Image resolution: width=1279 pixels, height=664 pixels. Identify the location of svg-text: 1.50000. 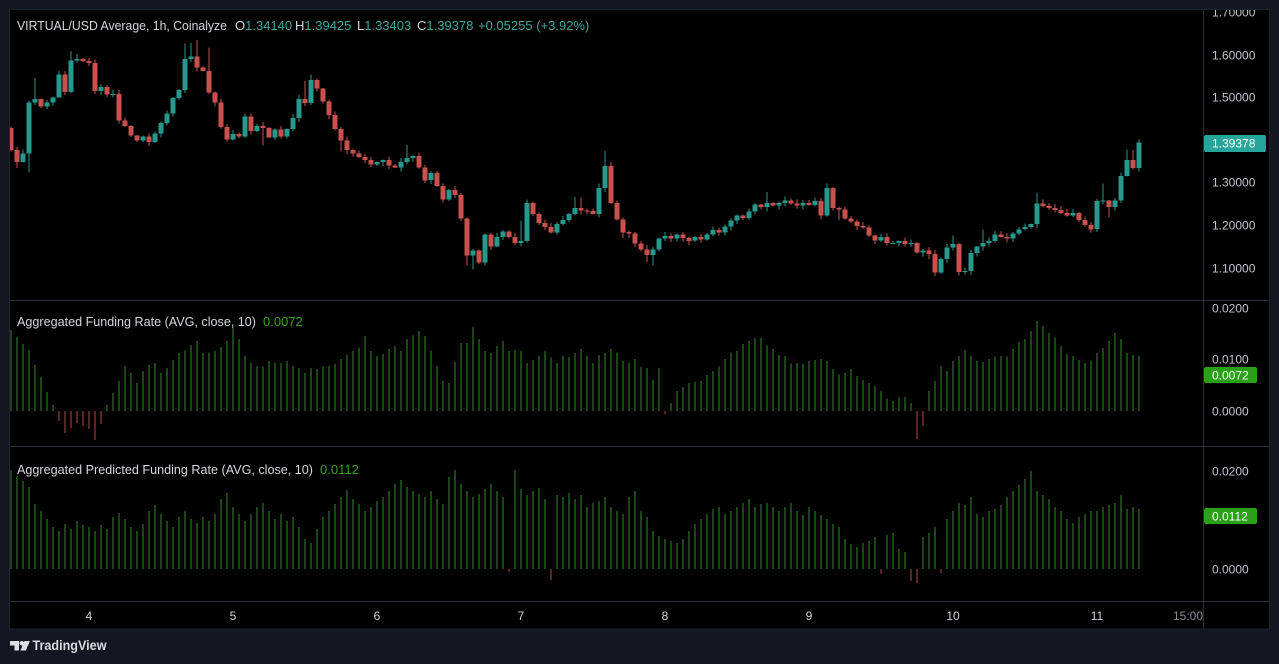
(1234, 98).